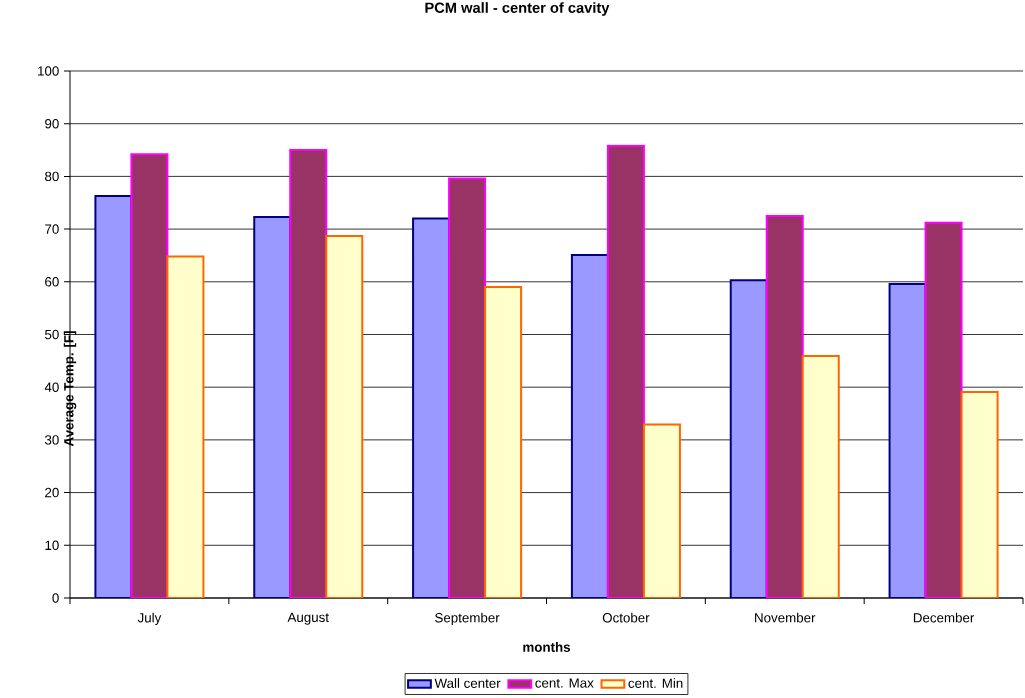  What do you see at coordinates (564, 683) in the screenshot?
I see `legend-label: cent. Max` at bounding box center [564, 683].